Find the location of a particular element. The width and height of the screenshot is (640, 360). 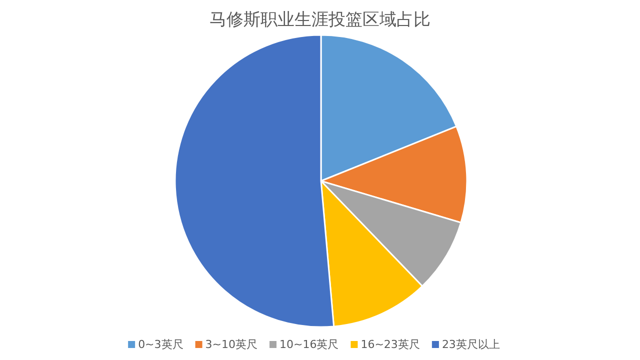

chart-title: 马修斯职业生涯投篮区域占比 is located at coordinates (320, 20).